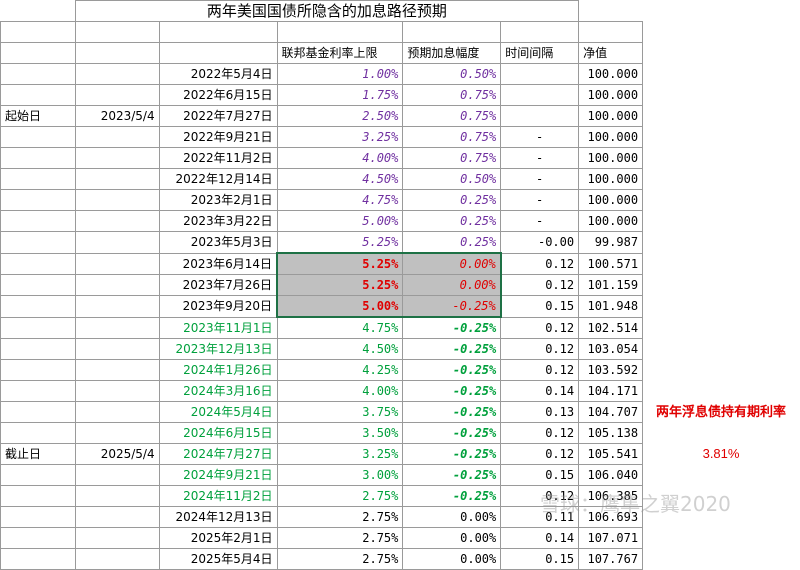 The image size is (800, 570). Describe the element at coordinates (540, 517) in the screenshot. I see `time-interval: 0.11` at that location.